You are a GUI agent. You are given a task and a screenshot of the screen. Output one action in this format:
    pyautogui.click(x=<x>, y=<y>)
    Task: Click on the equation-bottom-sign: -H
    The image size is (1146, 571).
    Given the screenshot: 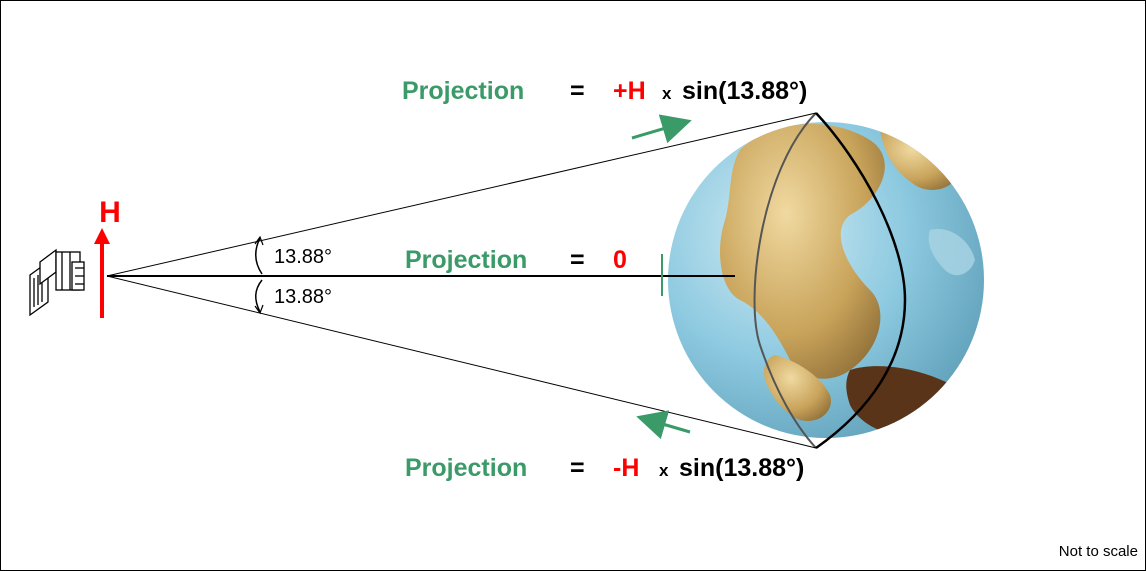 What is the action you would take?
    pyautogui.click(x=626, y=468)
    